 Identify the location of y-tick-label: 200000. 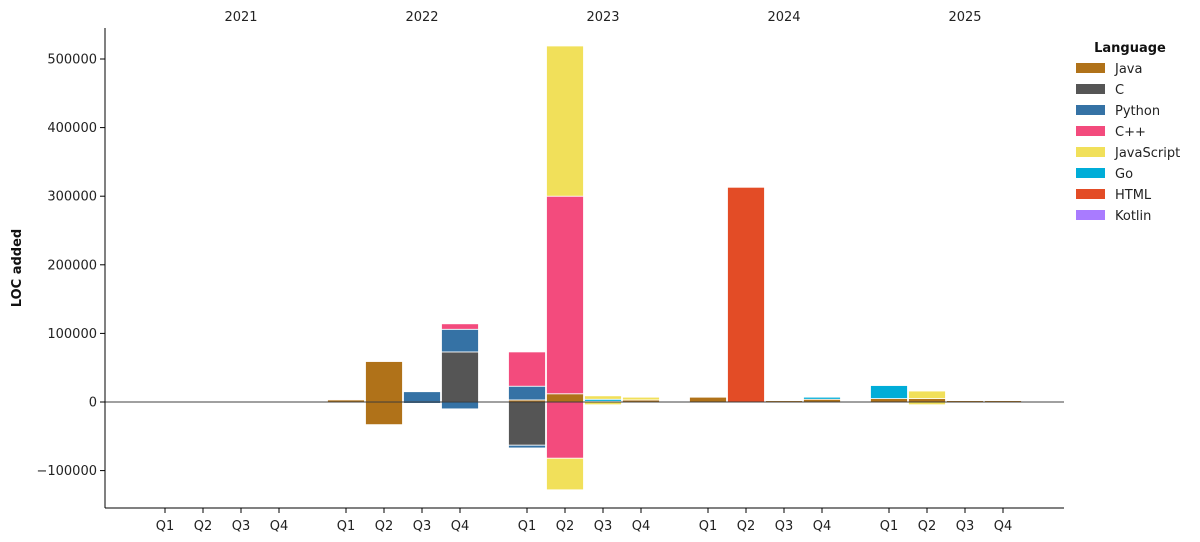
(72, 265).